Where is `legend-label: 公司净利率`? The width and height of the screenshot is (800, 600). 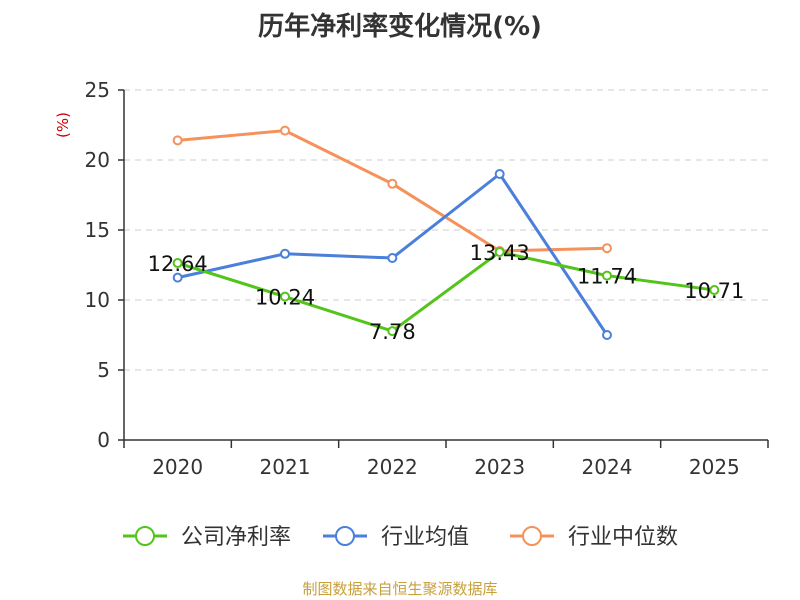
legend-label: 公司净利率 is located at coordinates (236, 537).